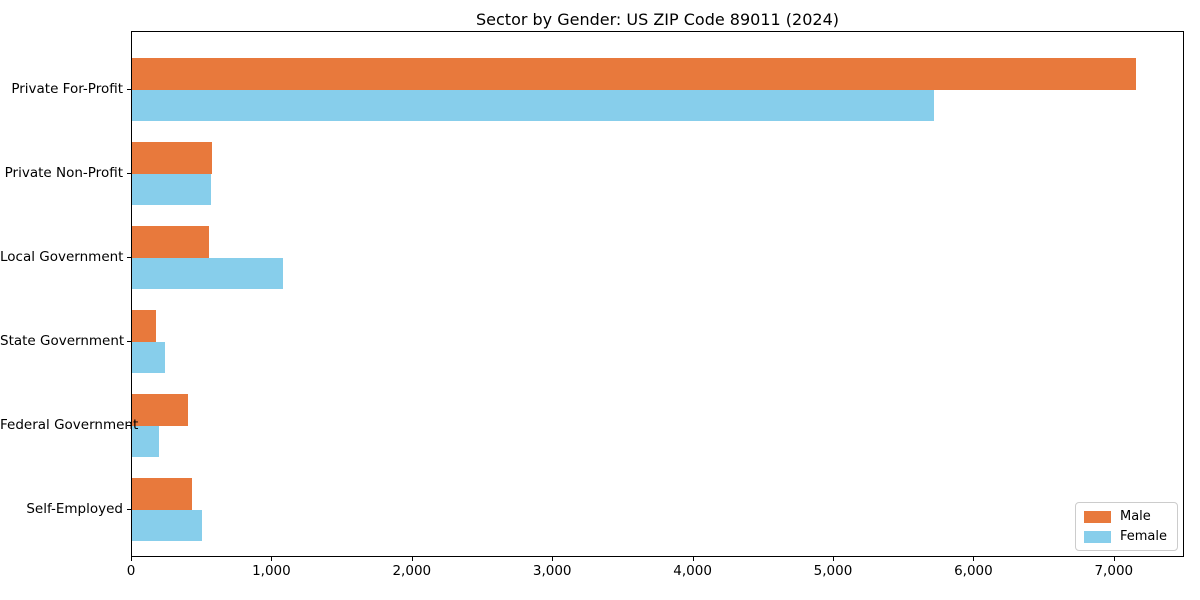  I want to click on x-tick-label: 4,000, so click(692, 571).